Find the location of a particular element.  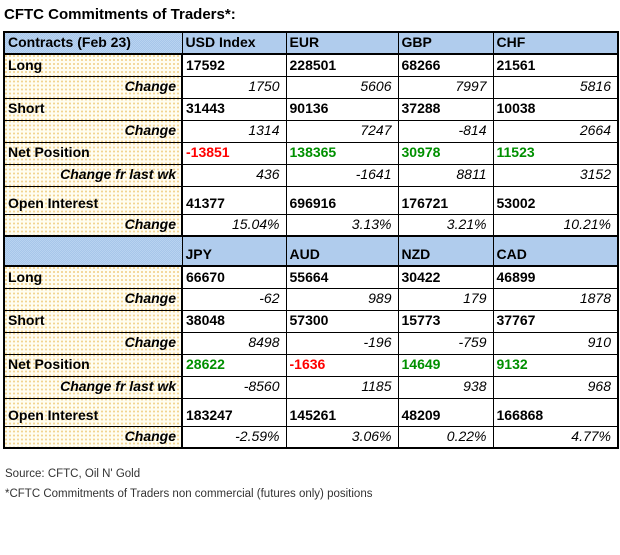

cell-value: 21561 is located at coordinates (555, 65).